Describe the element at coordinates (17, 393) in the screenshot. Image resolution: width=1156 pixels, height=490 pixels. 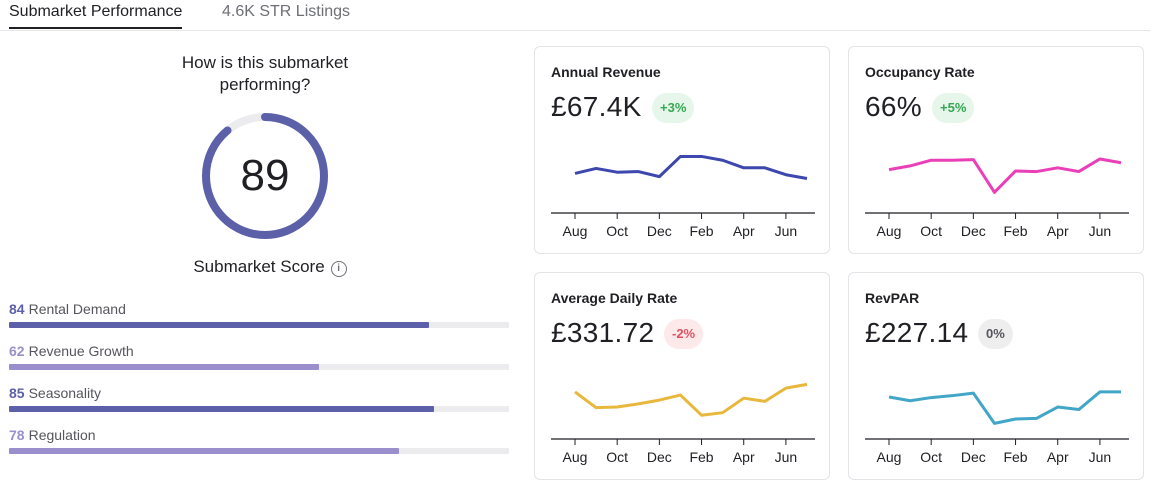
I see `metric-value: 85` at that location.